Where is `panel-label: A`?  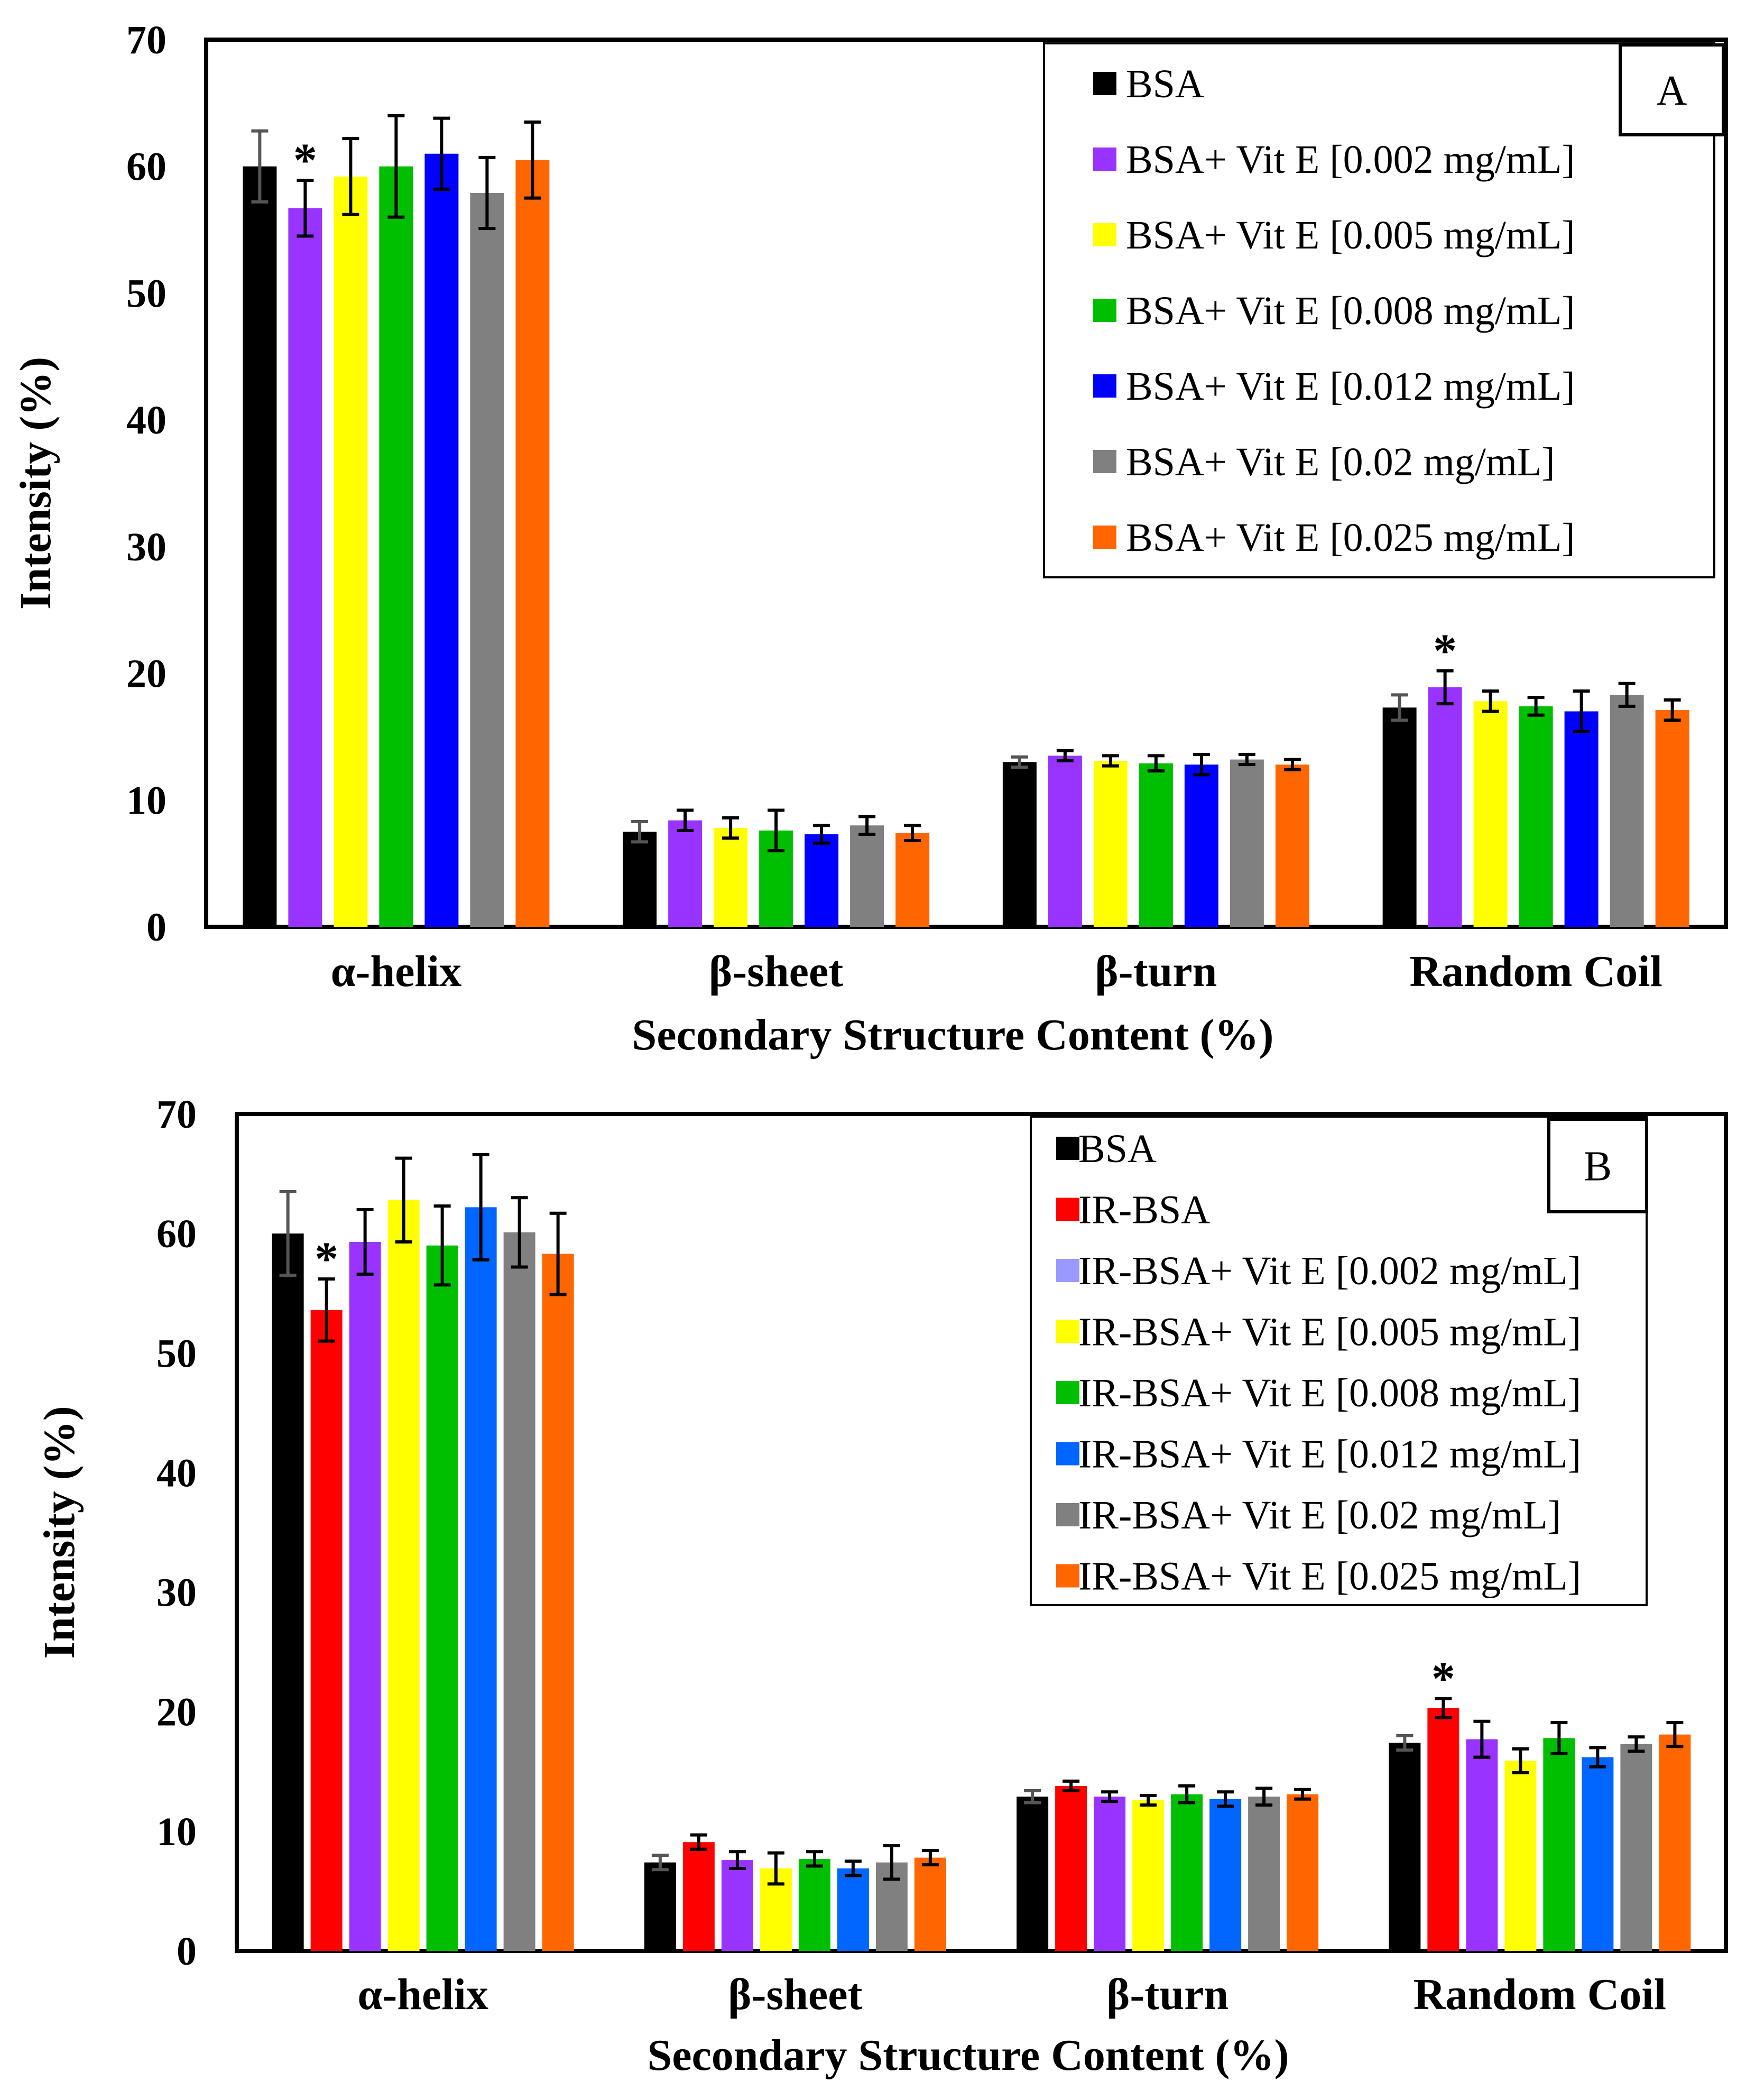 panel-label: A is located at coordinates (1672, 91).